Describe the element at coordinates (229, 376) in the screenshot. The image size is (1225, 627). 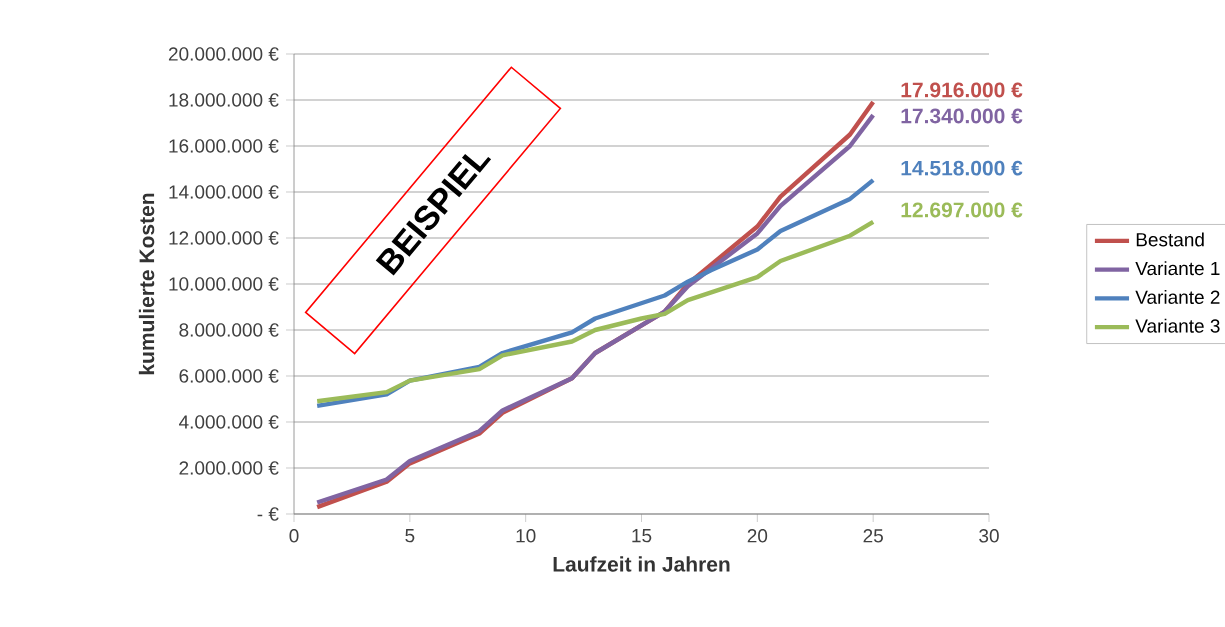
I see `y-tick-label: 6.000.000 €` at that location.